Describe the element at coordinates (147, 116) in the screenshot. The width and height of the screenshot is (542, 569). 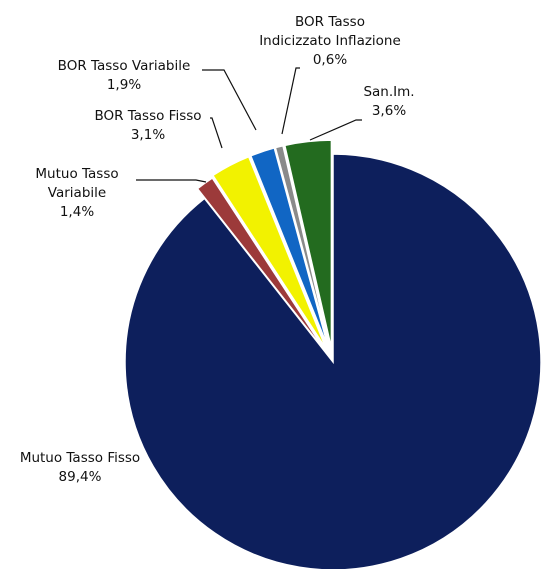
I see `slice-label-bor-tasso-fisso: BOR Tasso Fisso` at that location.